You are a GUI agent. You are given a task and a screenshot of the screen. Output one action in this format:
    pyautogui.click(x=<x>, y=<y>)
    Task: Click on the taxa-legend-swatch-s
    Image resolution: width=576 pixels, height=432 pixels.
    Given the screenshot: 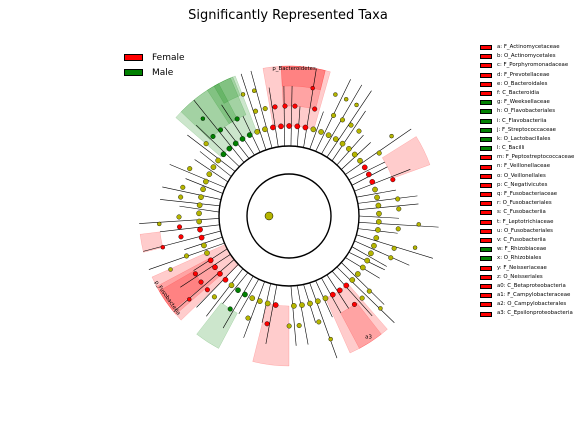 What is the action you would take?
    pyautogui.click(x=486, y=213)
    